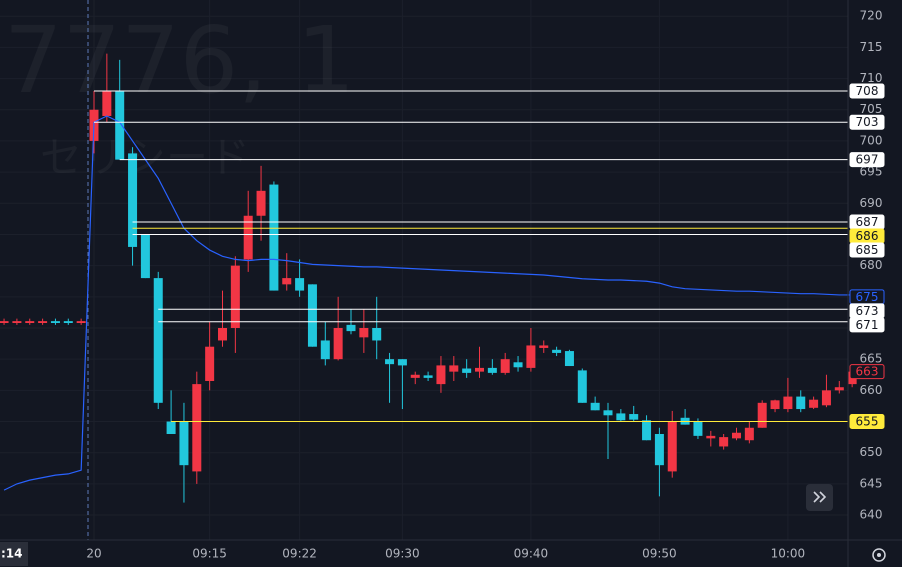 This screenshot has width=902, height=567. I want to click on x-tick-label: 09:22, so click(299, 554).